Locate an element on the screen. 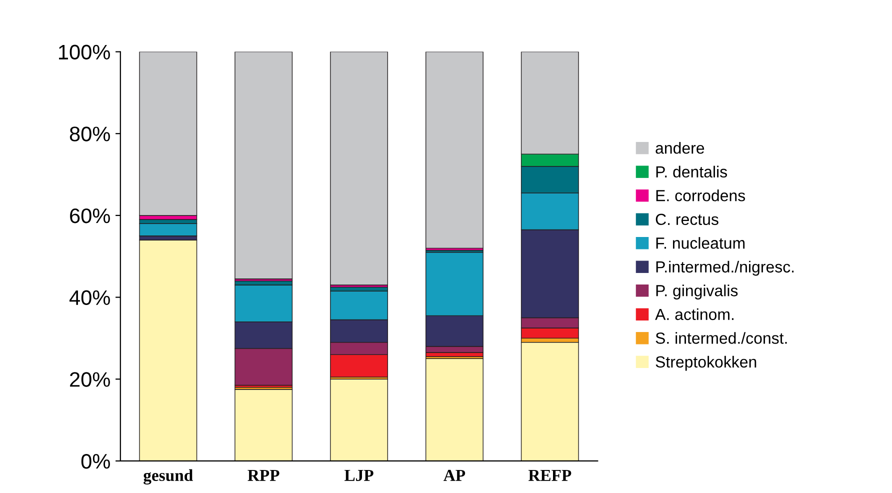  legend-label: A. actinom. is located at coordinates (694, 314).